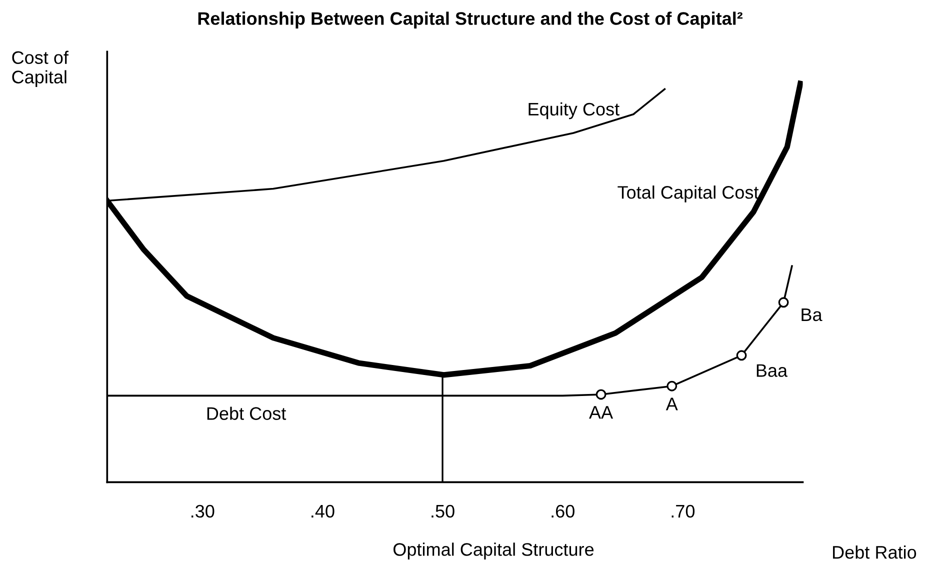 The height and width of the screenshot is (574, 940). Describe the element at coordinates (672, 404) in the screenshot. I see `annotation: A` at that location.